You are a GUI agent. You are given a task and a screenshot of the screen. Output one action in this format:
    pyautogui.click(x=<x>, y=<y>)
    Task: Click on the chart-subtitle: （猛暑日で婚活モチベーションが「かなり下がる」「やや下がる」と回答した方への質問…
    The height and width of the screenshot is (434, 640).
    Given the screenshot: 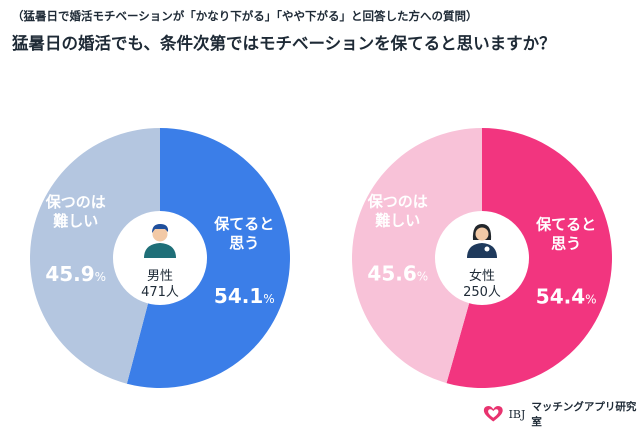 What is the action you would take?
    pyautogui.click(x=245, y=16)
    